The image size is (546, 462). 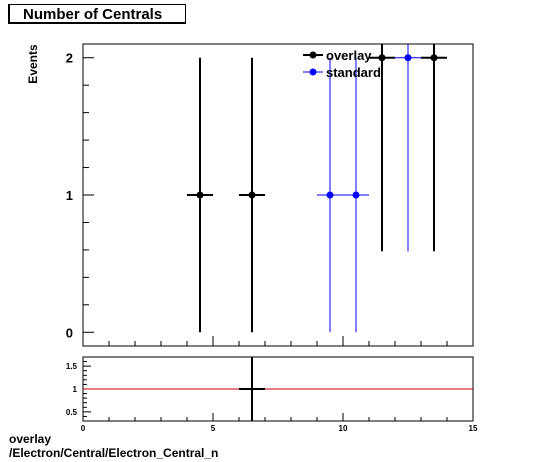 I want to click on ratio-plot-axes: 0 5 10 15 0.5 1 1.5, so click(x=272, y=397).